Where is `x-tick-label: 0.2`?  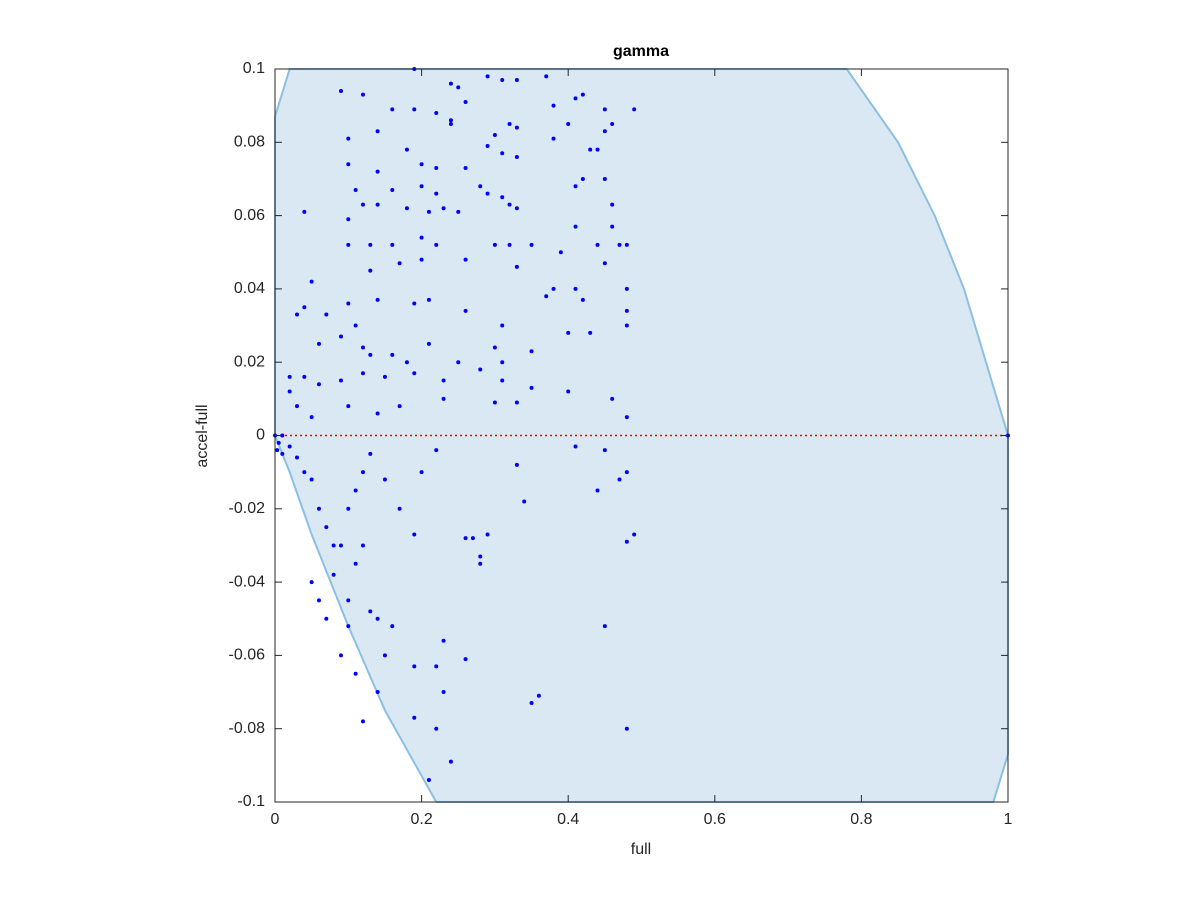 x-tick-label: 0.2 is located at coordinates (421, 819).